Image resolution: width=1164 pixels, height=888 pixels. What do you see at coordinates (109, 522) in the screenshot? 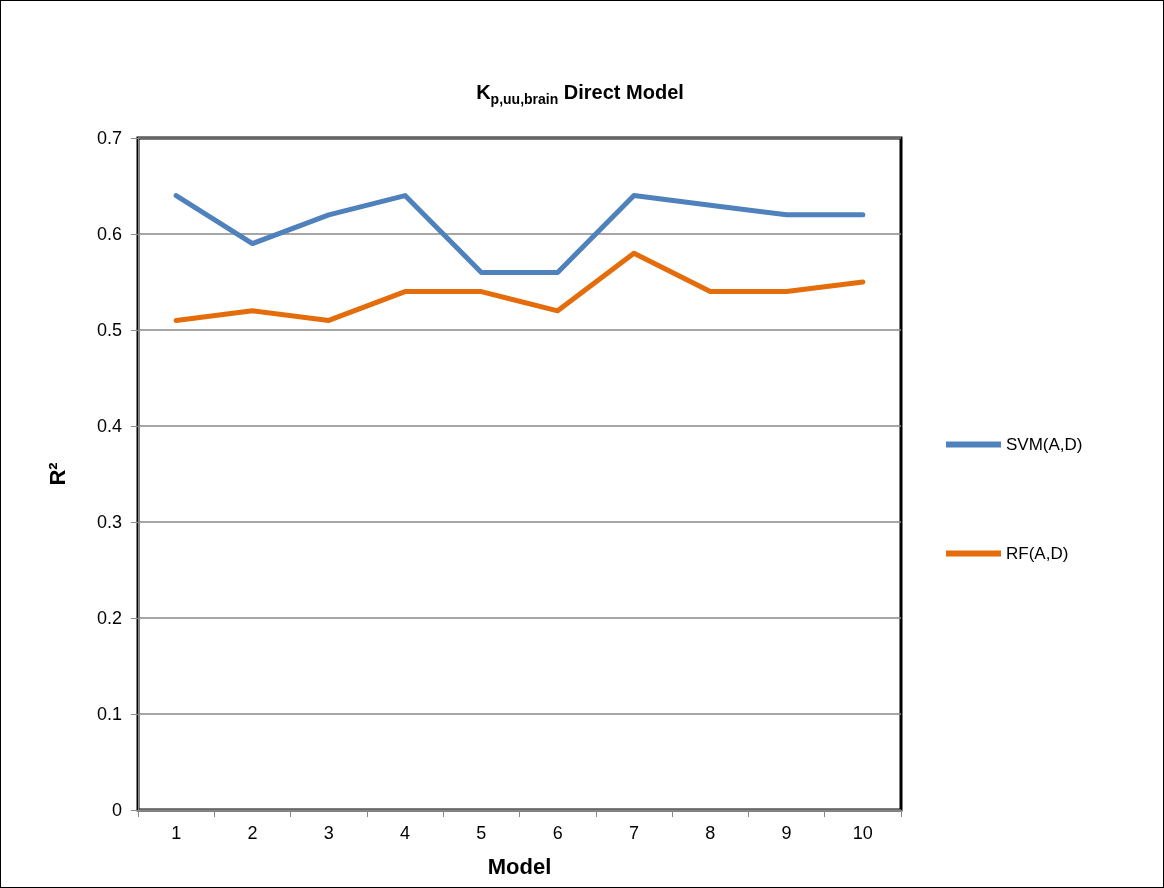
I see `y-tick-label: 0.3` at bounding box center [109, 522].